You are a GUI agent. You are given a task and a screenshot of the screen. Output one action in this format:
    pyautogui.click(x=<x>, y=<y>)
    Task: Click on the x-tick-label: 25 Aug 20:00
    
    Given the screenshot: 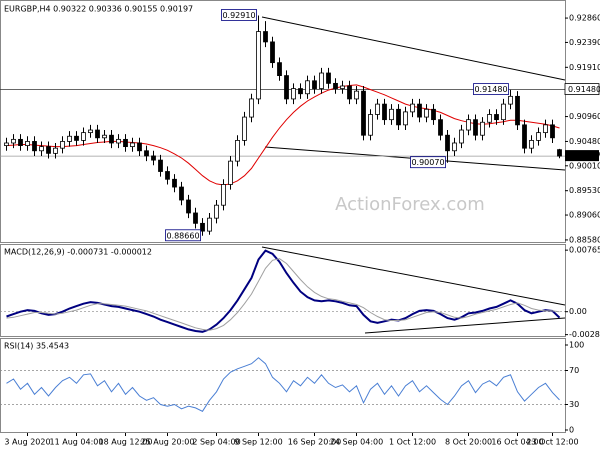 What is the action you would take?
    pyautogui.click(x=168, y=442)
    